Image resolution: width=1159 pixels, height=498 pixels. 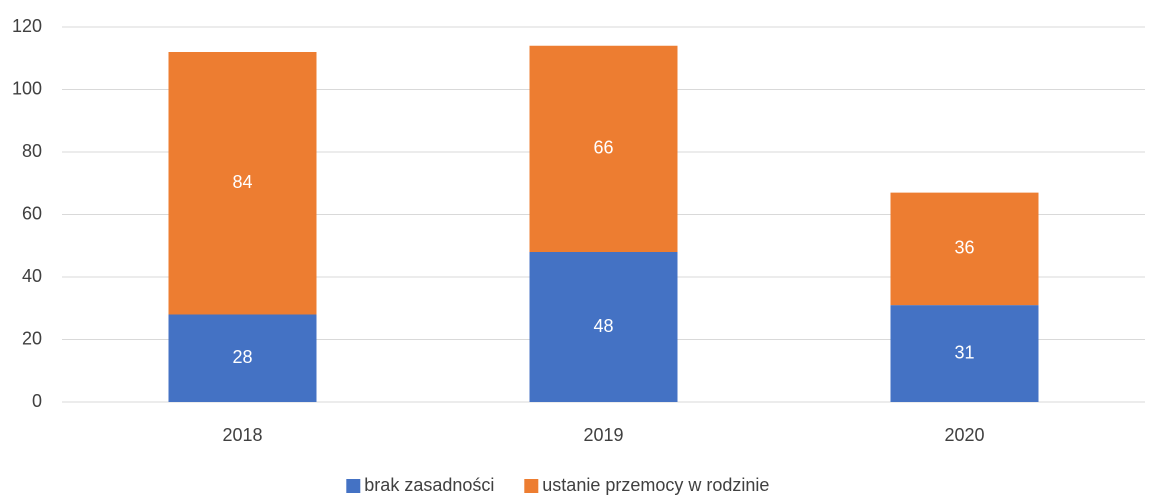 What do you see at coordinates (603, 435) in the screenshot?
I see `x-tick-label: 2019` at bounding box center [603, 435].